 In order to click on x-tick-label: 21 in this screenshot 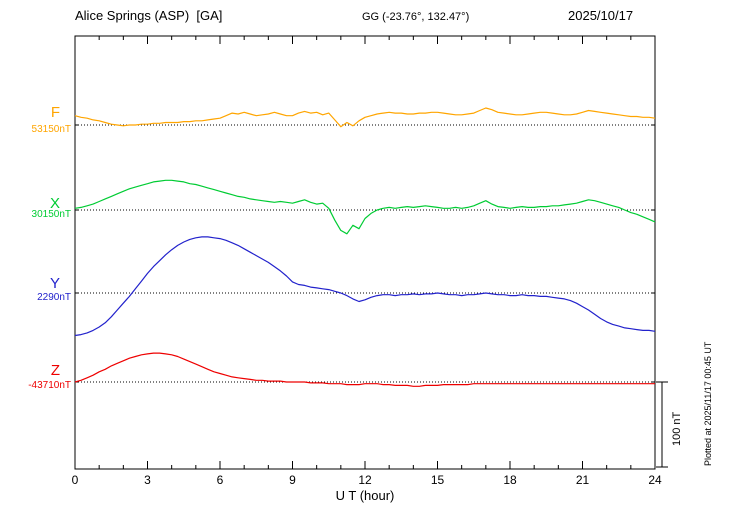, I will do `click(583, 480)`.